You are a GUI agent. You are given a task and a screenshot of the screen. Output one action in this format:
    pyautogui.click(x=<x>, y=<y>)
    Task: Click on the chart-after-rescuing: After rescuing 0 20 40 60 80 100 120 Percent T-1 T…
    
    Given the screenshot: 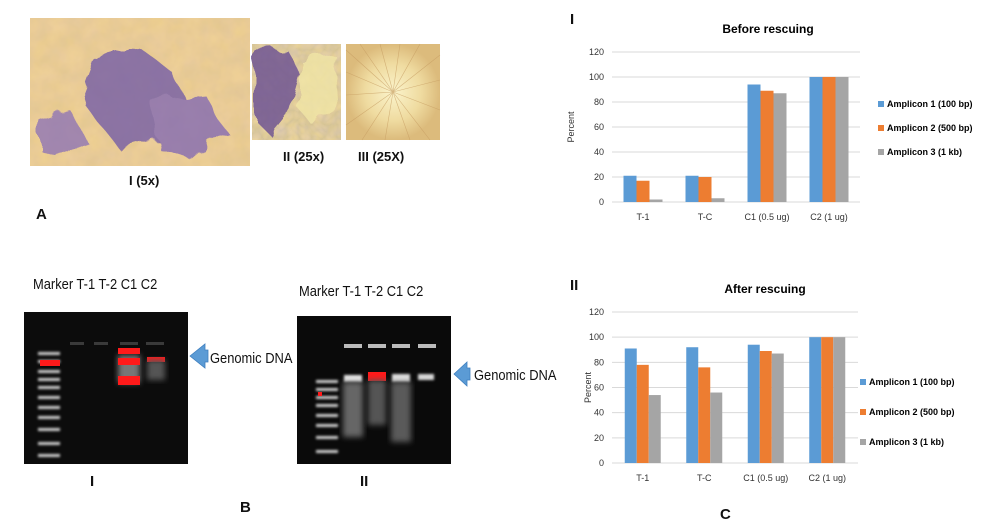 What is the action you would take?
    pyautogui.click(x=769, y=382)
    